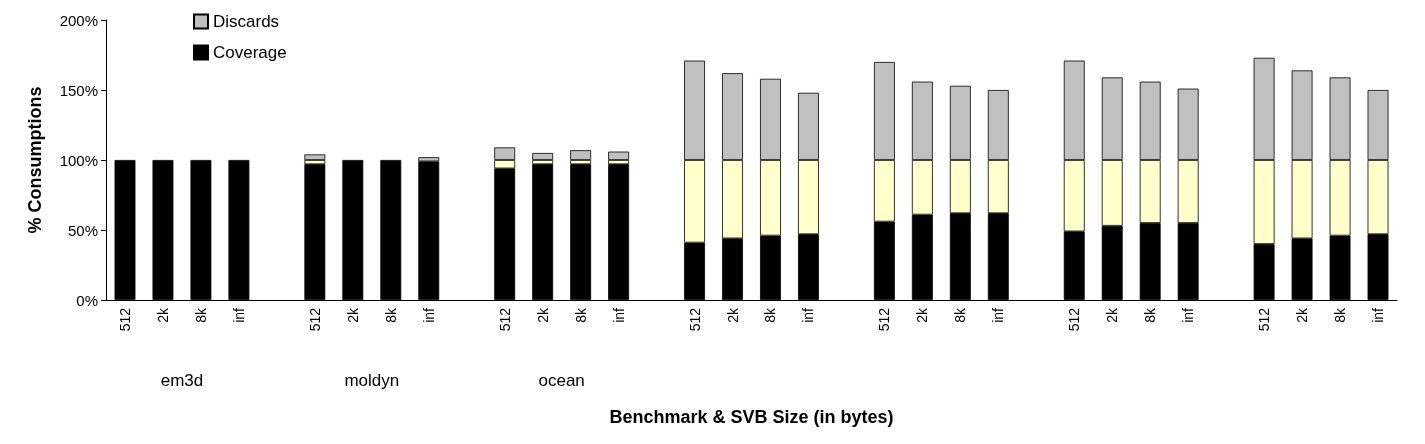 The height and width of the screenshot is (444, 1425). Describe the element at coordinates (35, 160) in the screenshot. I see `y-axis-title: % Consumptions` at that location.